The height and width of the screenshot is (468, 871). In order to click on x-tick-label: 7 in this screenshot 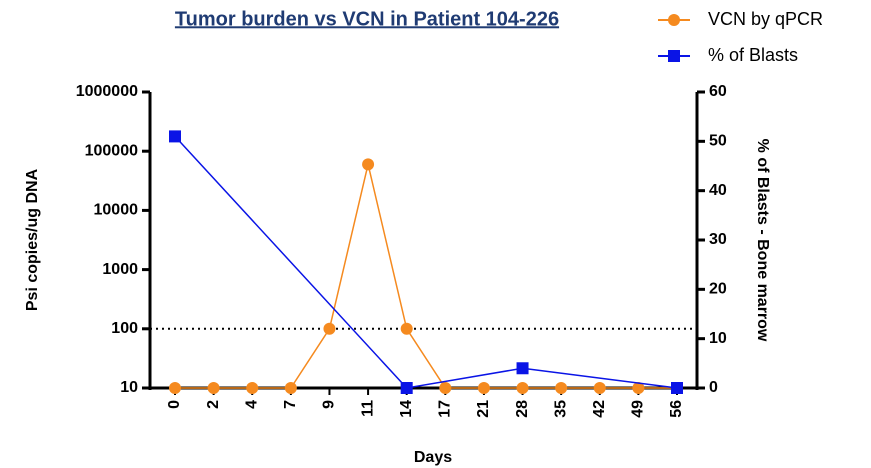, I will do `click(290, 404)`.